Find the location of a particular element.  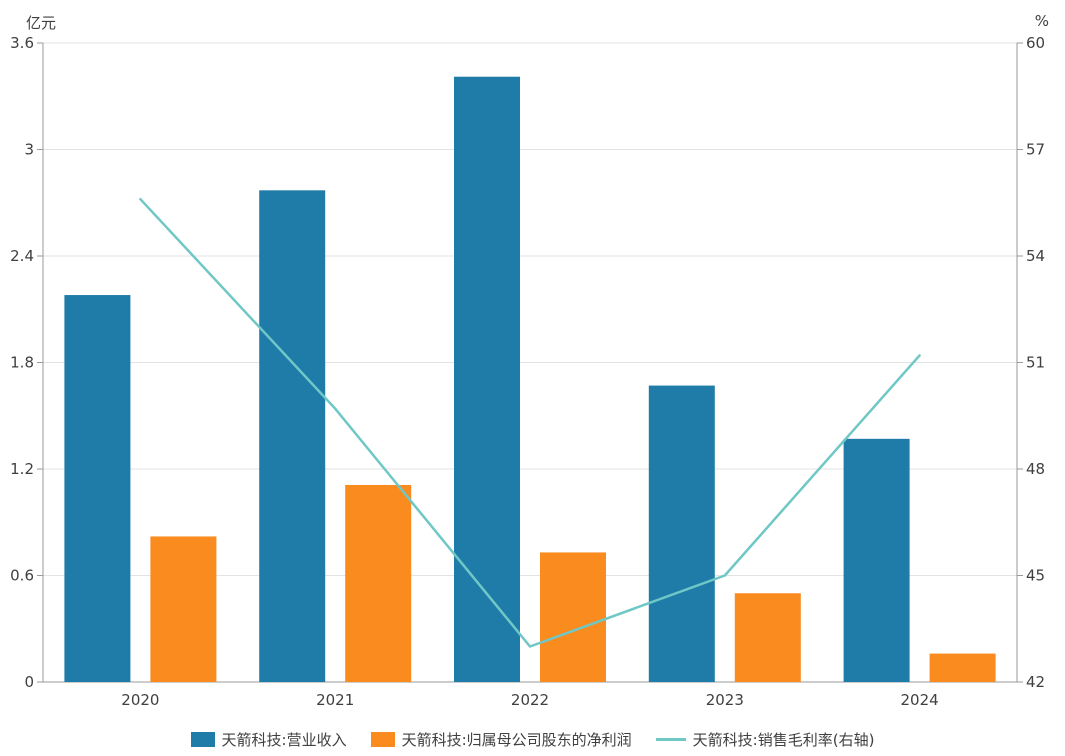

left-axis-unit-label: 亿元 is located at coordinates (41, 23).